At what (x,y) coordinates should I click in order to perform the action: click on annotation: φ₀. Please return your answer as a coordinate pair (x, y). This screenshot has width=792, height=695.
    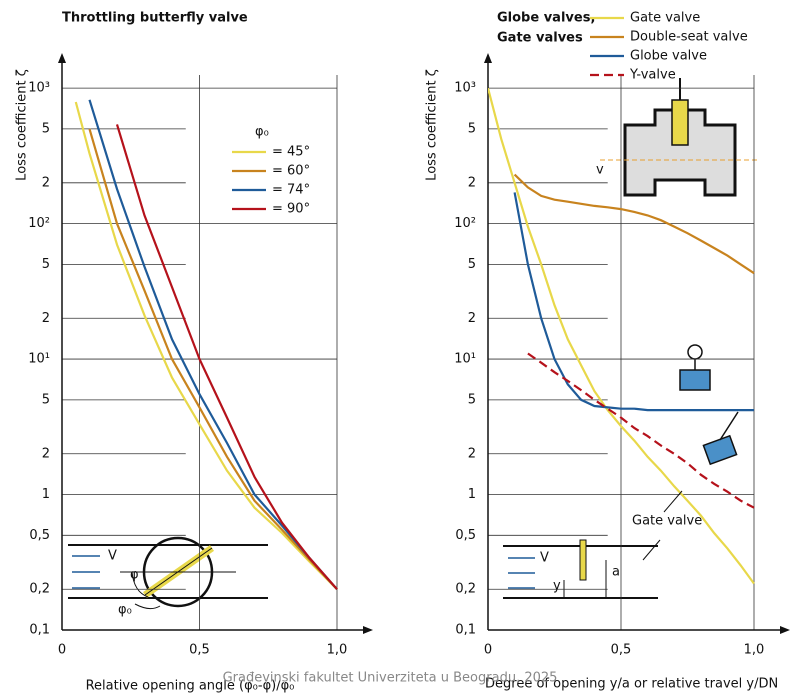
    Looking at the image, I should click on (125, 610).